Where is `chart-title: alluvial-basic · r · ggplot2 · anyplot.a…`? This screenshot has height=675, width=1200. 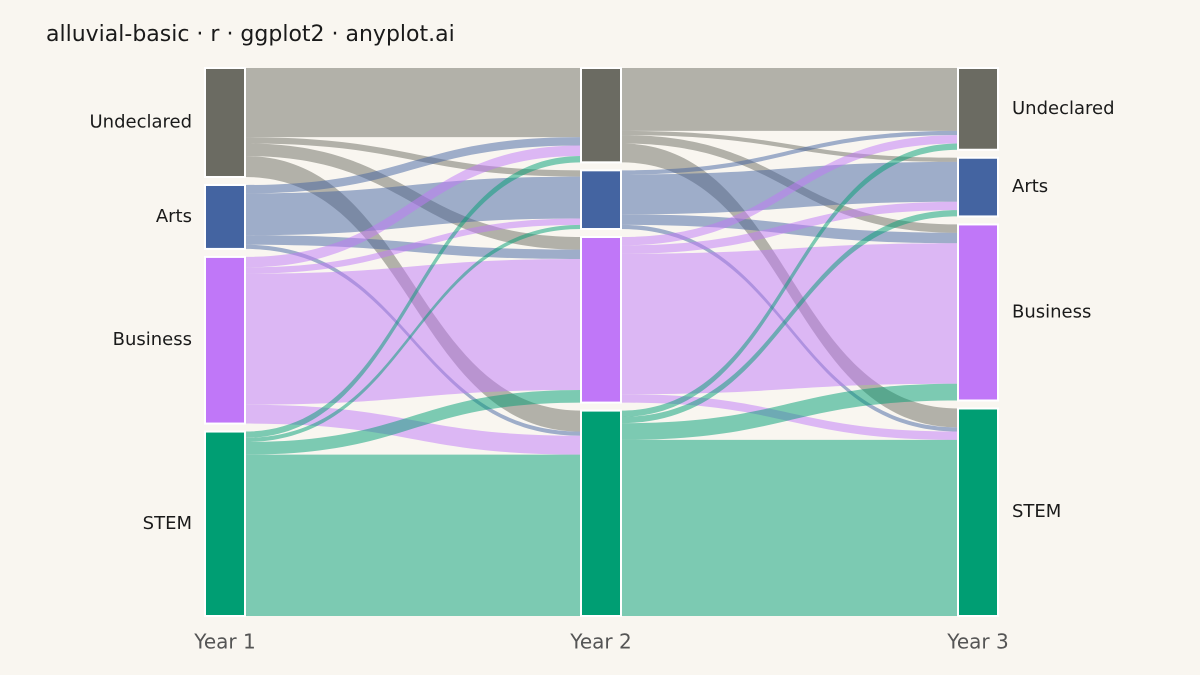
chart-title: alluvial-basic · r · ggplot2 · anyplot.a… is located at coordinates (250, 34).